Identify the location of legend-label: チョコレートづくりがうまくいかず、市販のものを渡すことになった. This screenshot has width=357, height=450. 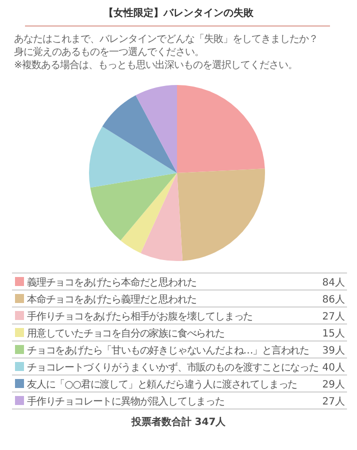
(173, 368).